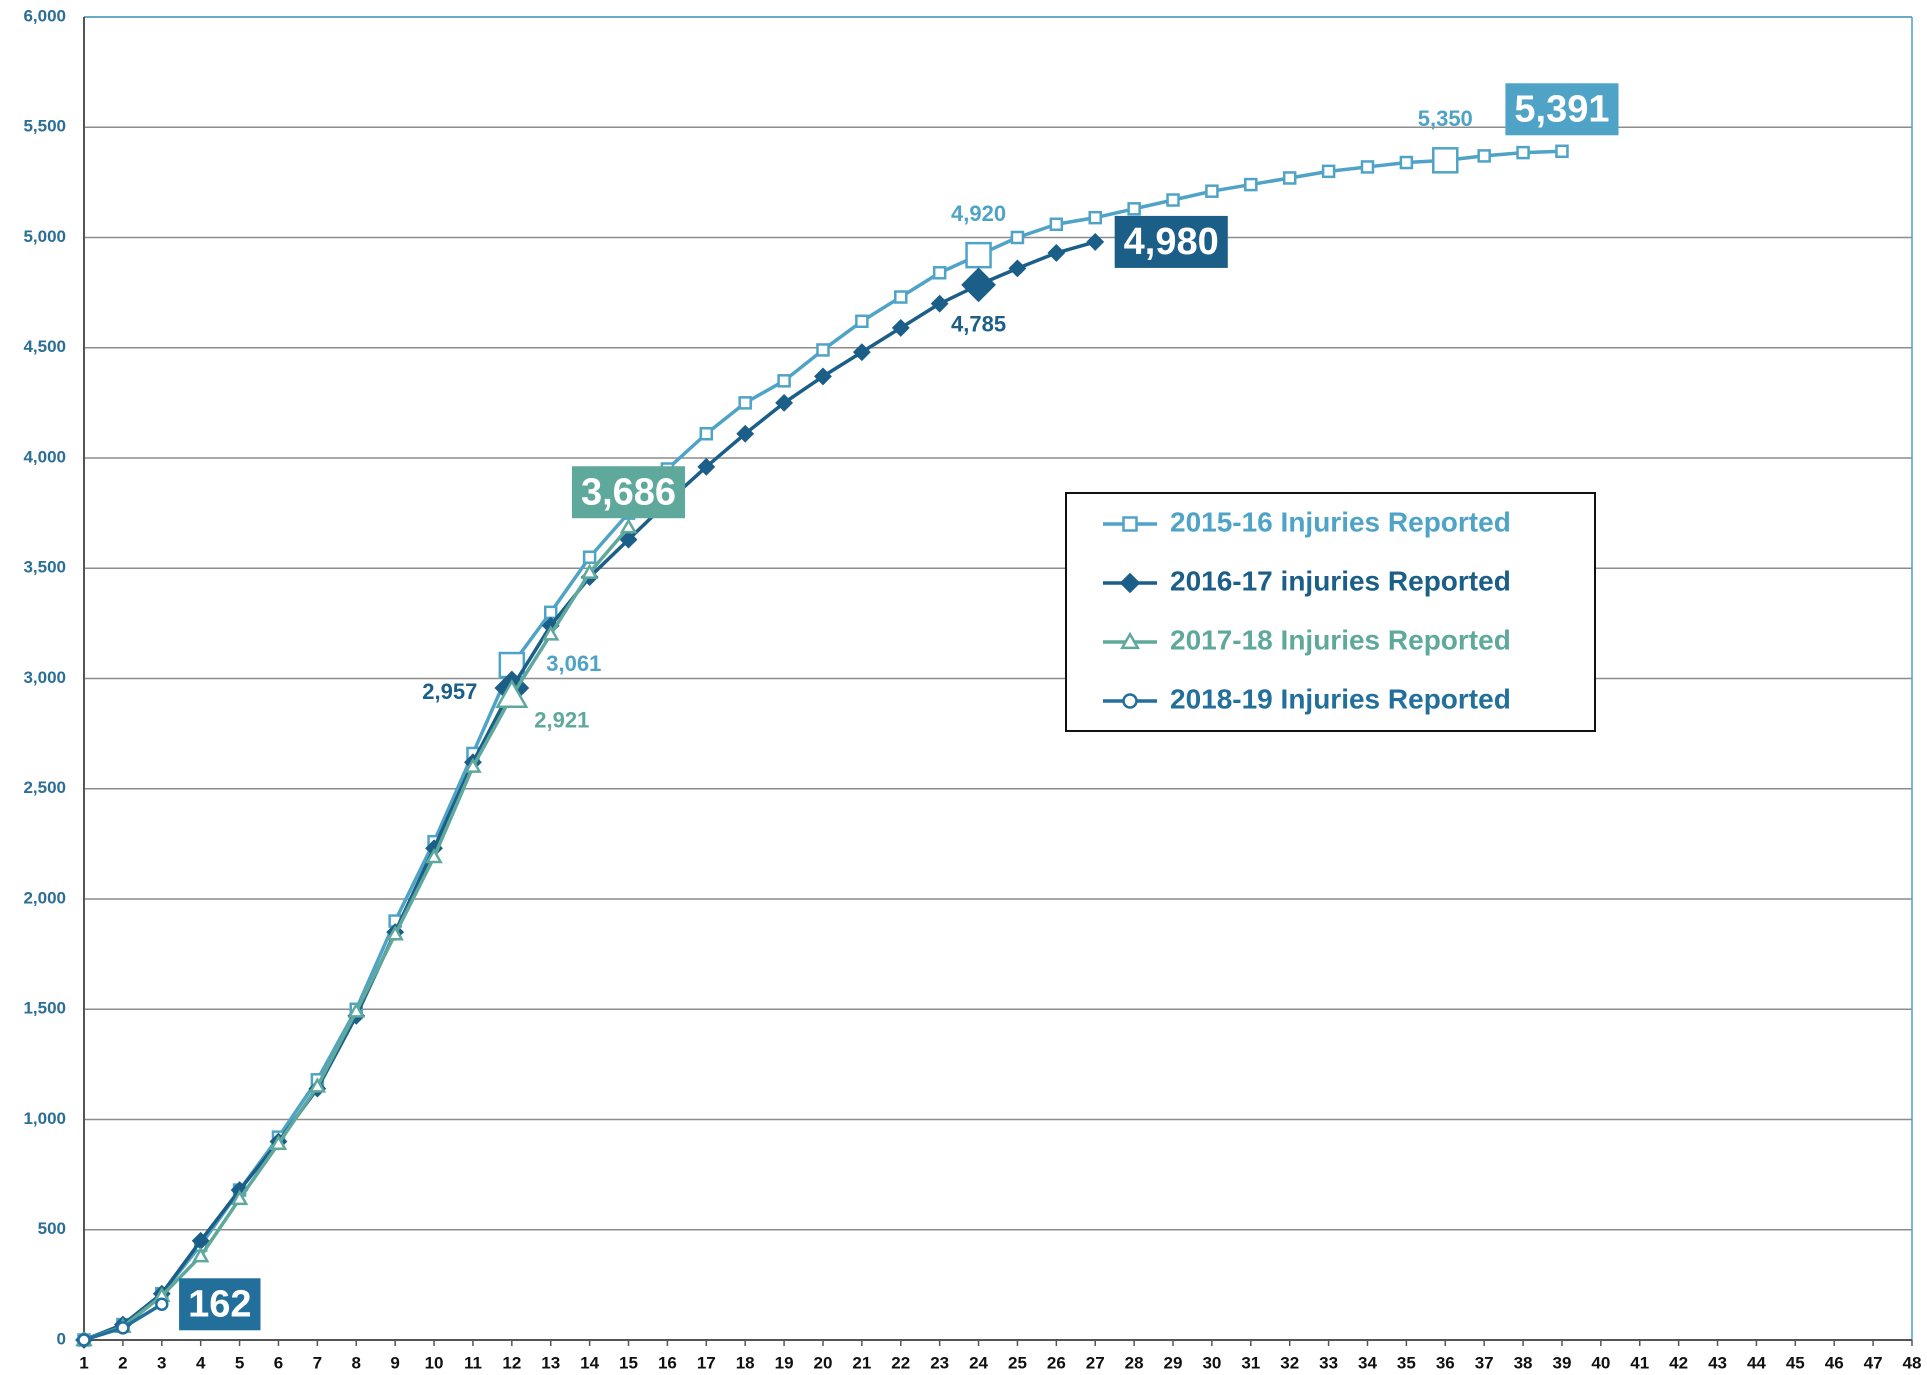  I want to click on data-label: 4,785, so click(978, 324).